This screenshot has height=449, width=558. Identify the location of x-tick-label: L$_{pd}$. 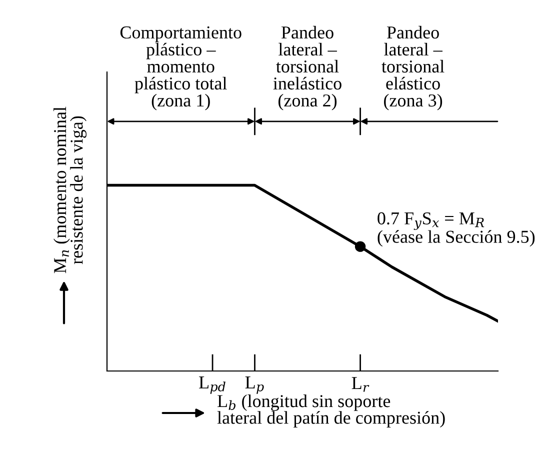
(212, 385).